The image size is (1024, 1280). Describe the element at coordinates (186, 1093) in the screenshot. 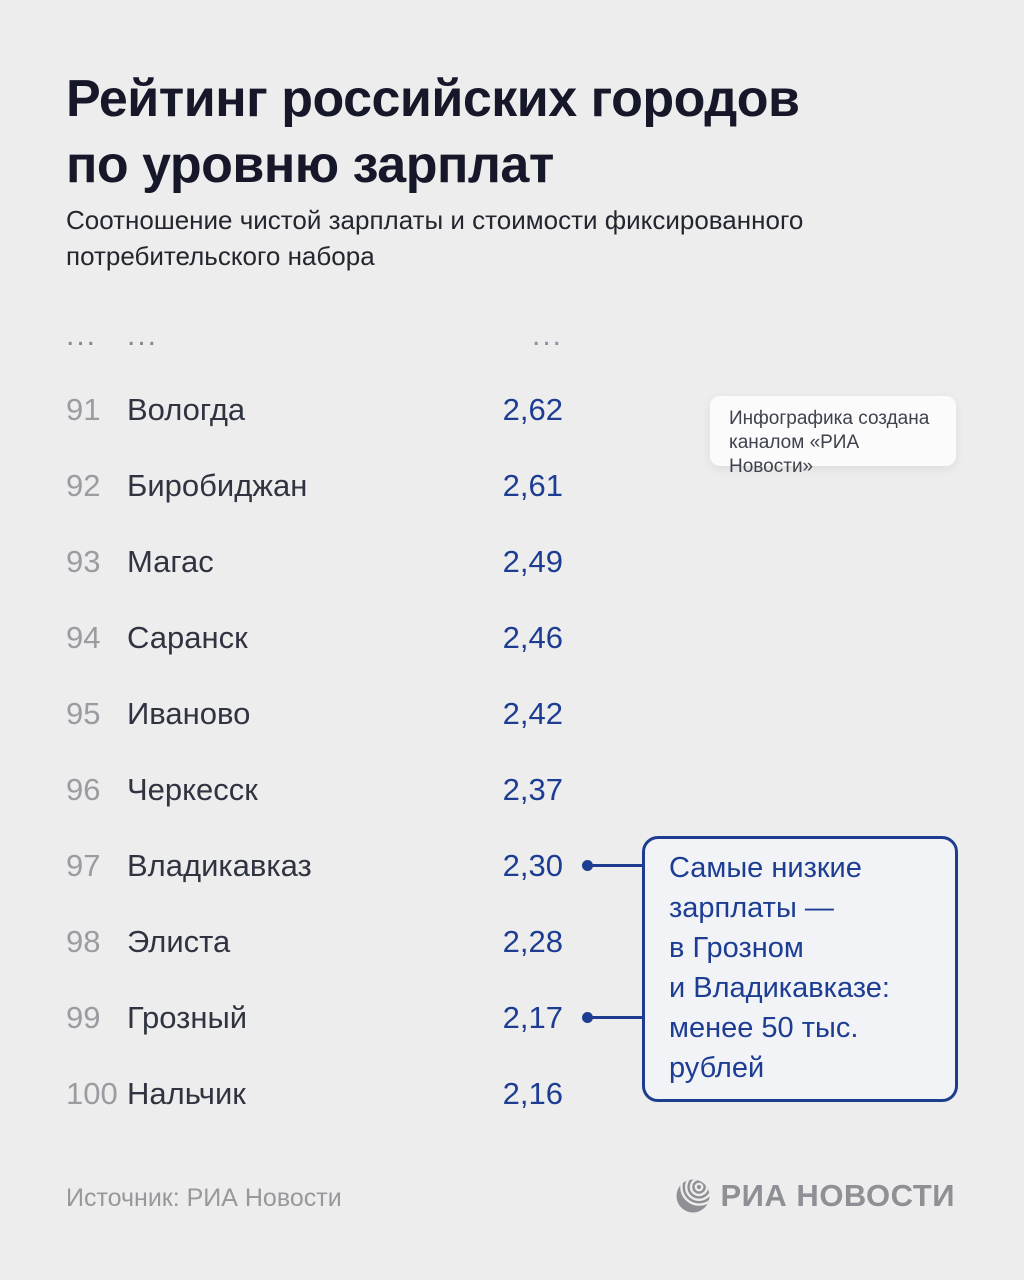

I see `city-cell: Нальчик` at that location.